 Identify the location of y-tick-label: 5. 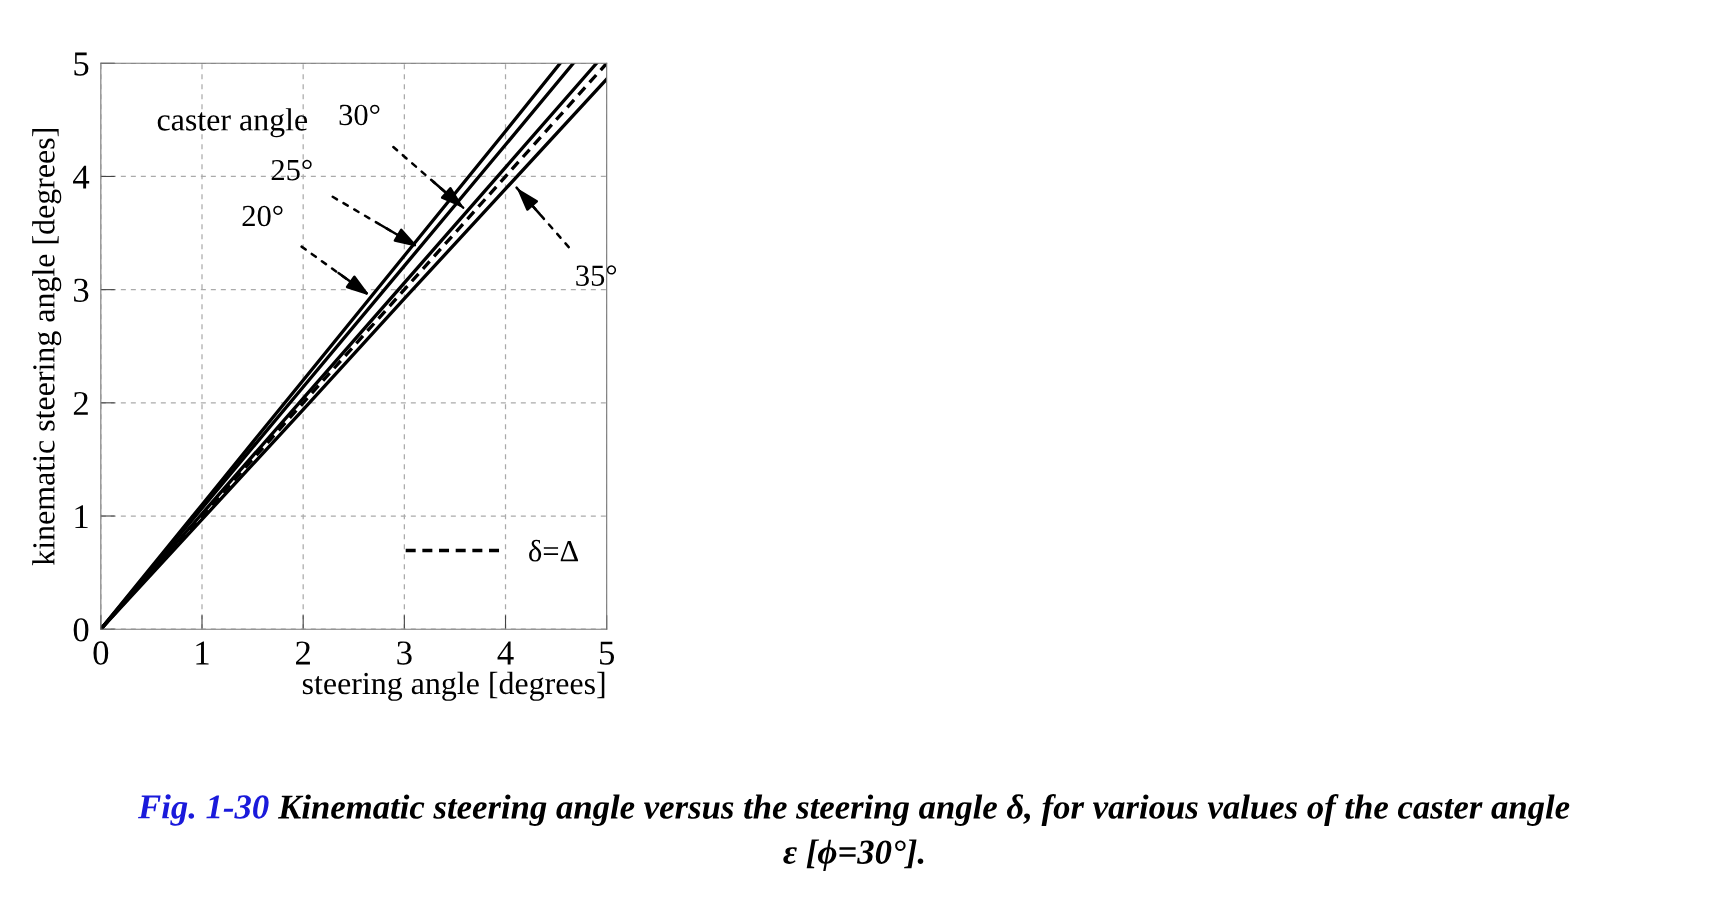
(81, 64).